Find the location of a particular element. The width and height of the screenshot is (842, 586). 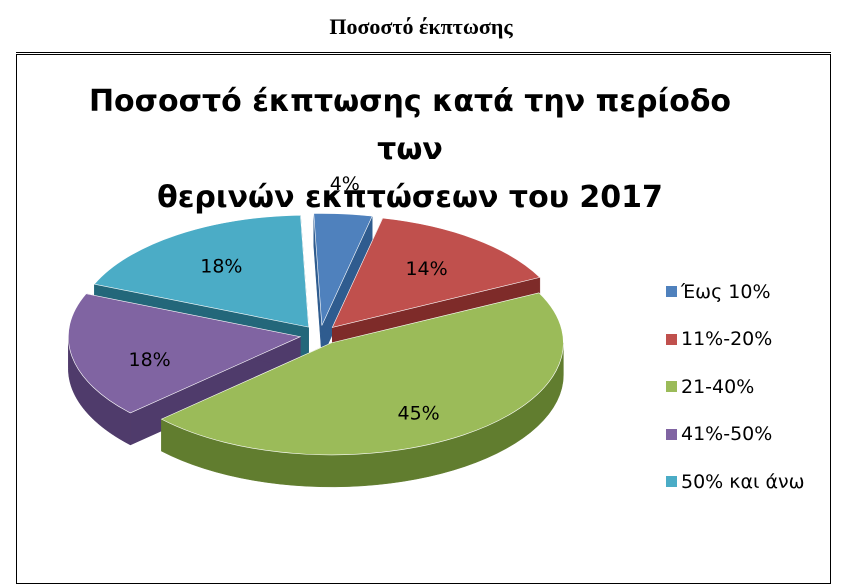

legend-item-4: 41%-50% is located at coordinates (751, 435).